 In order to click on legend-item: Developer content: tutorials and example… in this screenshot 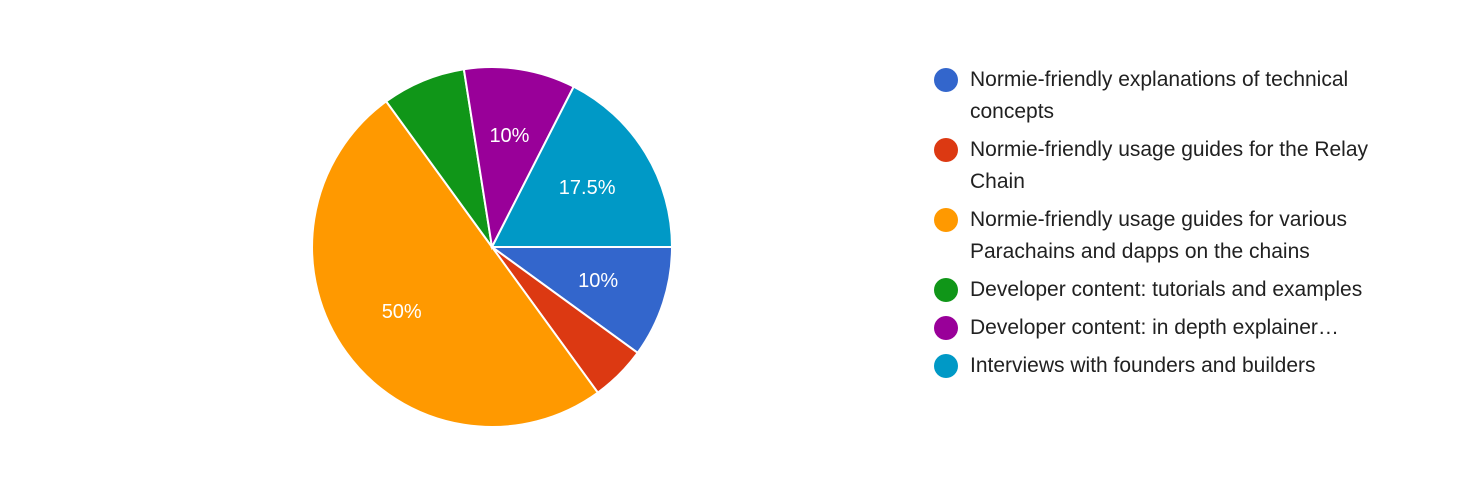, I will do `click(1172, 290)`.